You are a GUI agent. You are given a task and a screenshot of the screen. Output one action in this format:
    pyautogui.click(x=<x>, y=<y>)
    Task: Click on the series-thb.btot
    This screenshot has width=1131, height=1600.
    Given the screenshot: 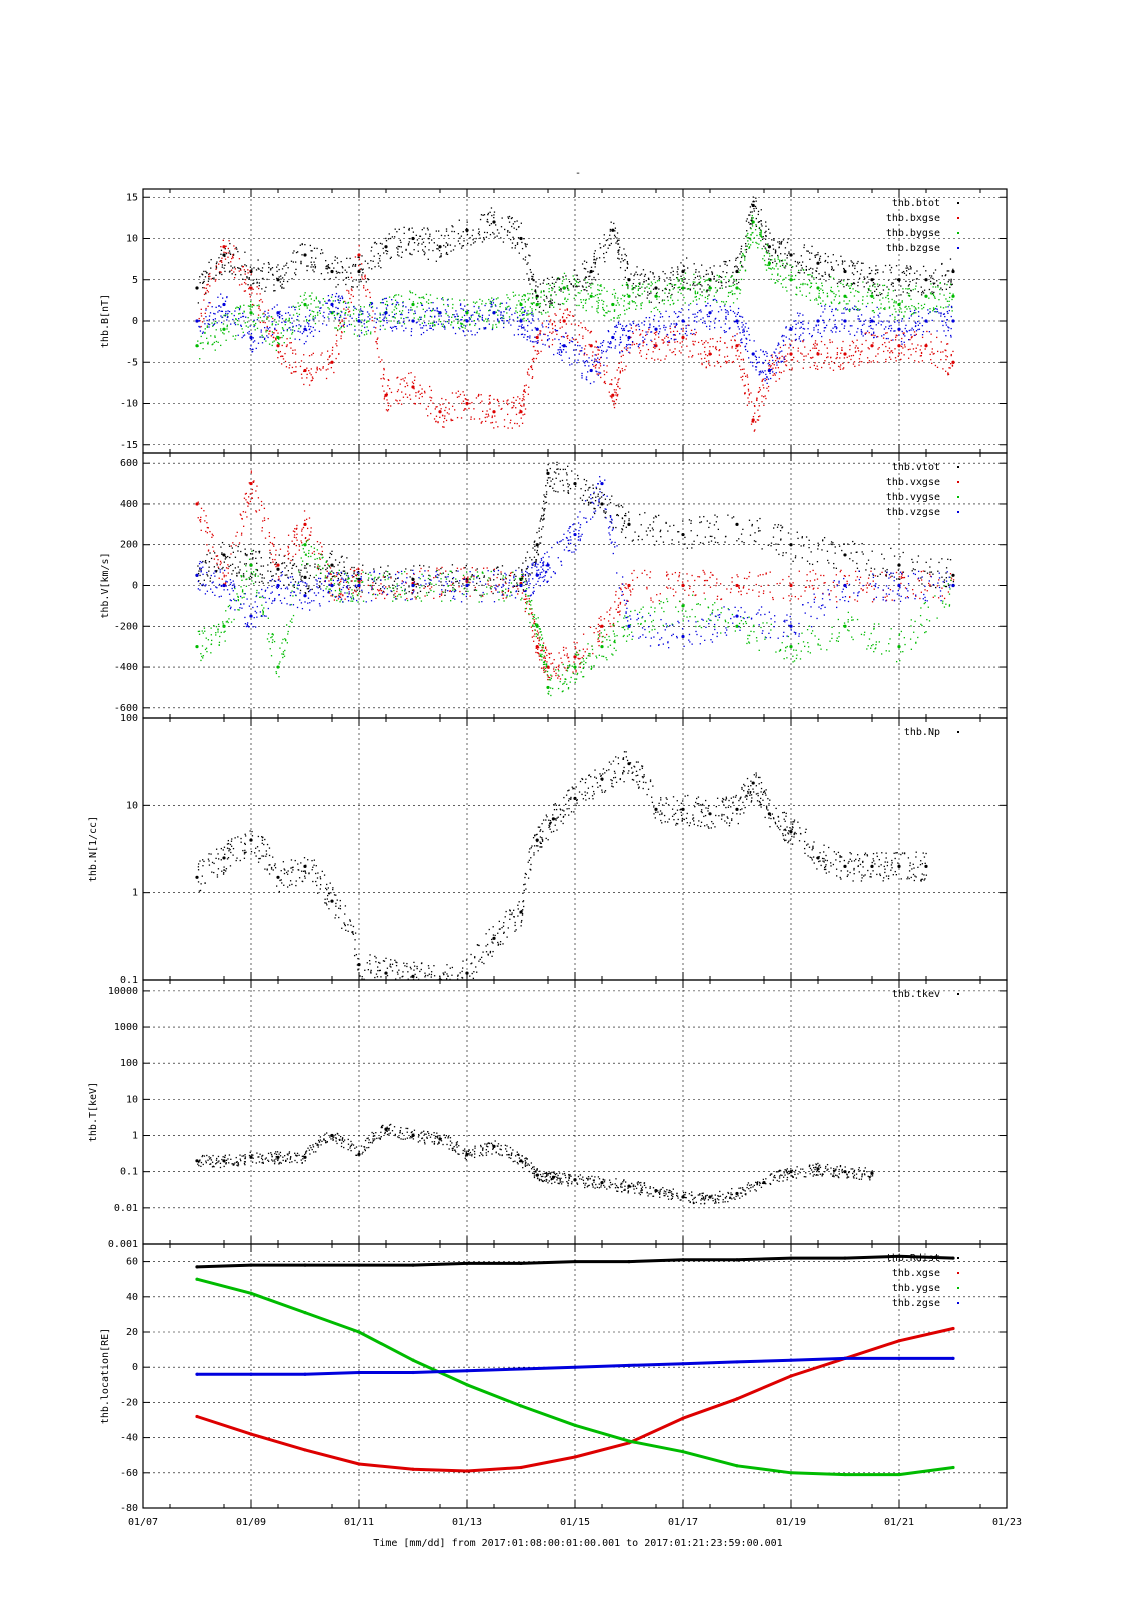 What is the action you would take?
    pyautogui.click(x=575, y=254)
    